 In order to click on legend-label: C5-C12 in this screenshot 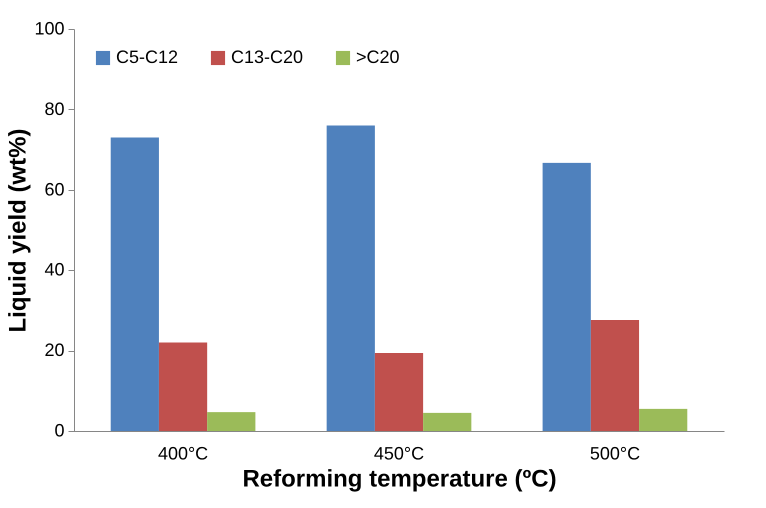, I will do `click(147, 57)`.